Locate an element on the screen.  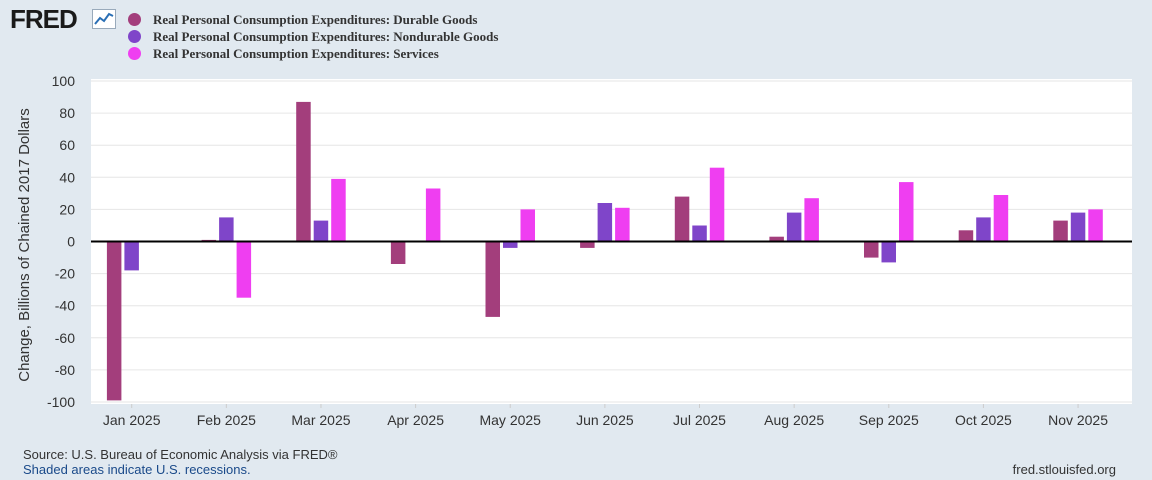
y-axis-label: Change, Billions of Chained 2017 Dollars is located at coordinates (24, 245).